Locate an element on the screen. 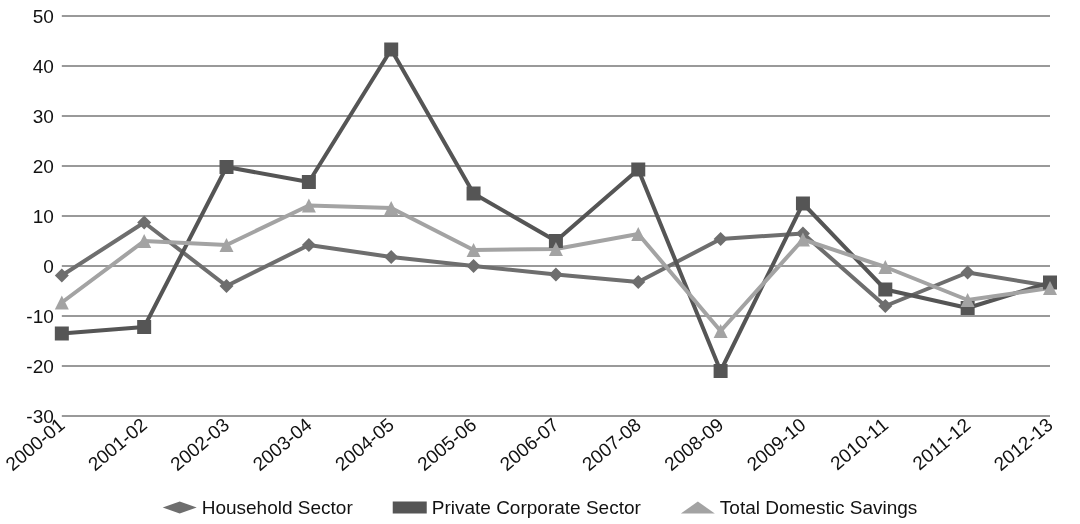  y-tick-label: -20 is located at coordinates (40, 366).